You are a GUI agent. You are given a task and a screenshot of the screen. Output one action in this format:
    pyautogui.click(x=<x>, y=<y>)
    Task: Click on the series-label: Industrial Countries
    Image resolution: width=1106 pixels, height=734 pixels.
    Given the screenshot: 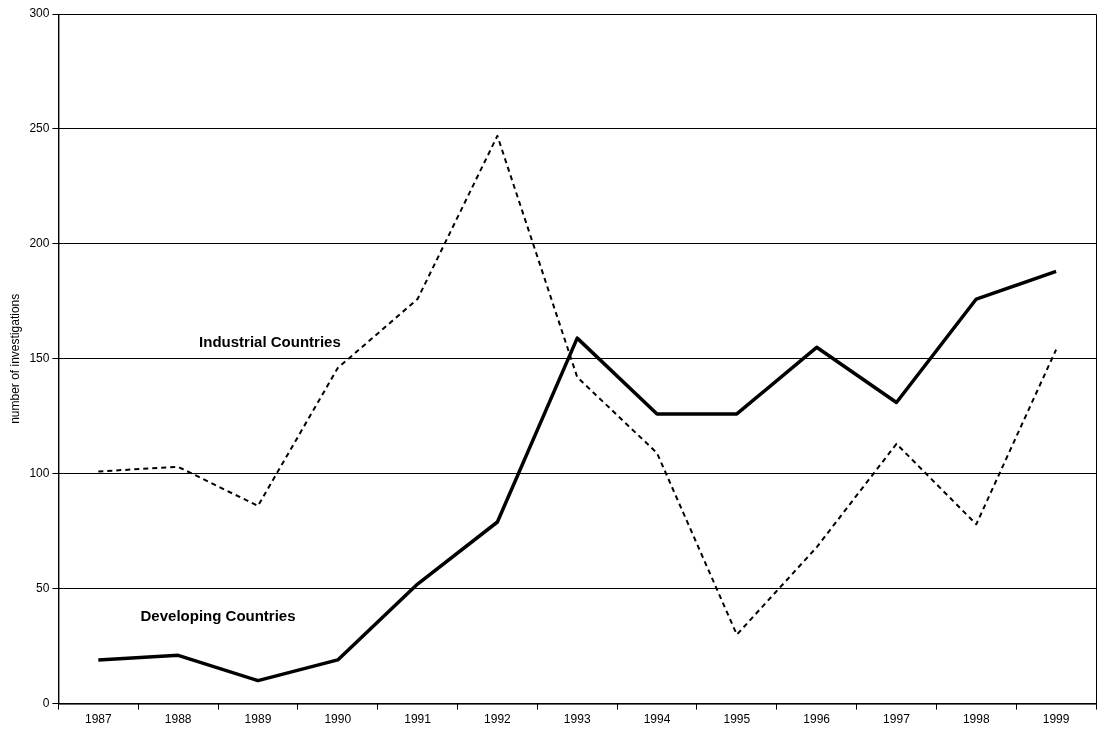 What is the action you would take?
    pyautogui.click(x=270, y=342)
    